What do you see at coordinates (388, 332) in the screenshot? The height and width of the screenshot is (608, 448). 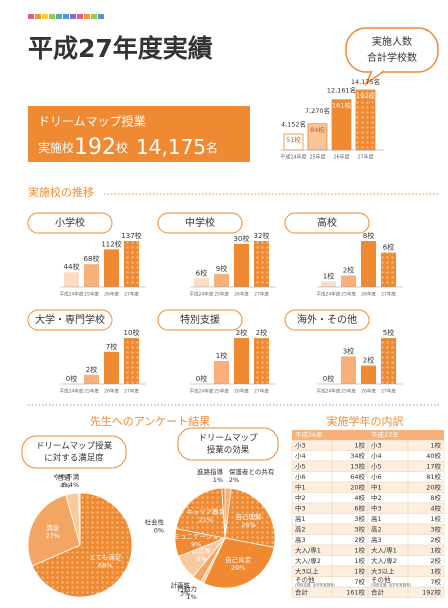 I see `bar-label: 5校` at bounding box center [388, 332].